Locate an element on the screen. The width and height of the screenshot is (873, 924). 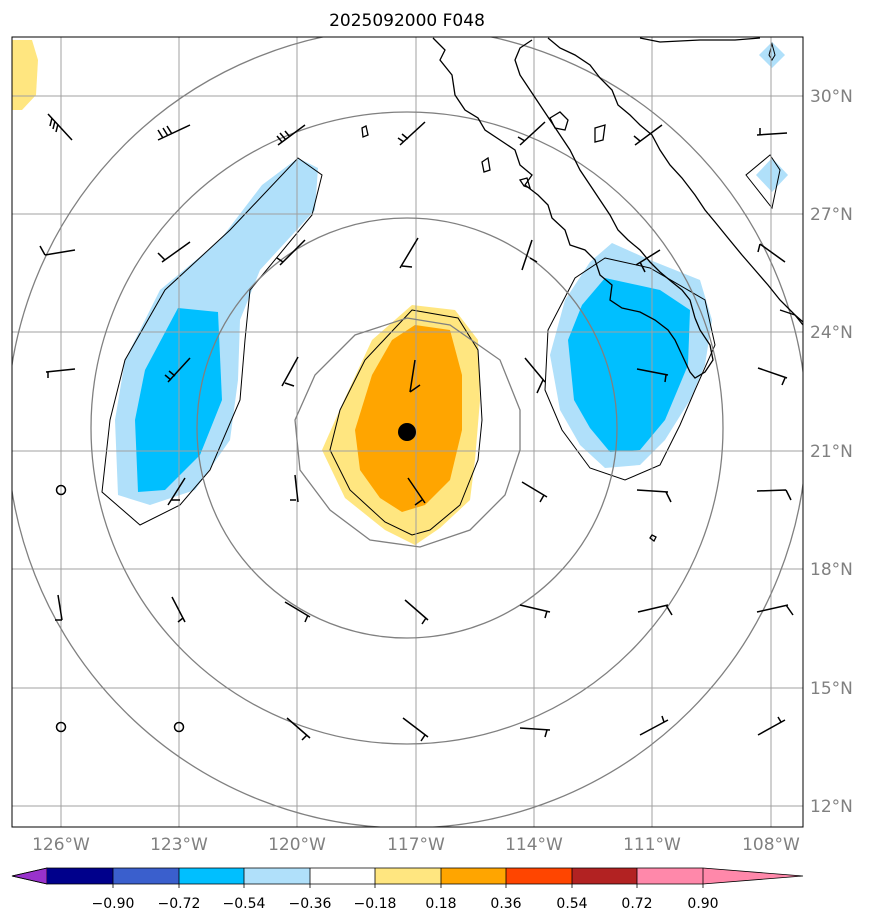
lat-label: 18°N is located at coordinates (831, 570).